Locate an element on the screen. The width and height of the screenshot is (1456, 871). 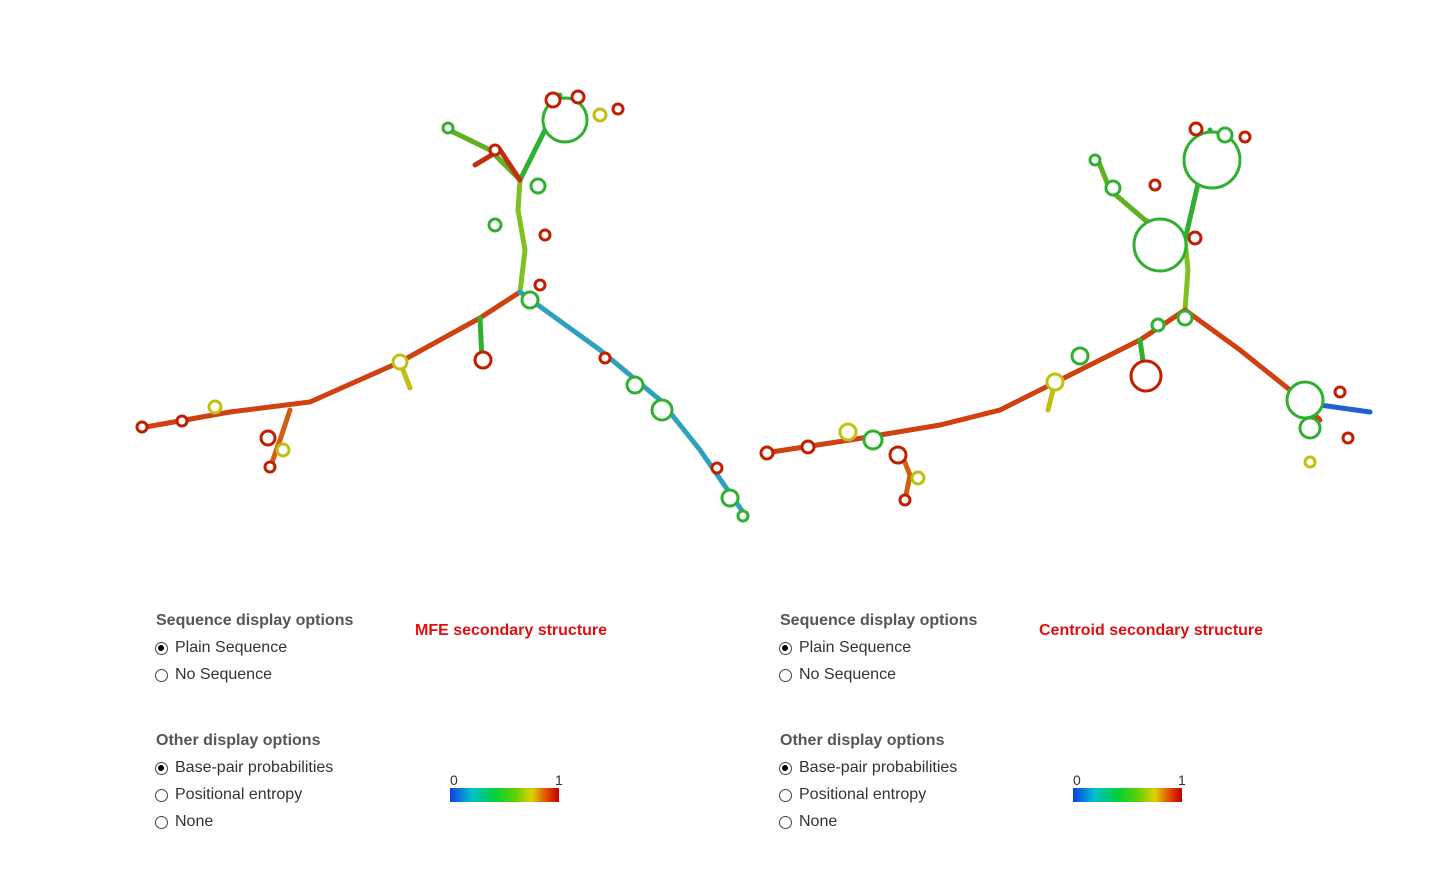
centroid-color-scale: 0 1 is located at coordinates (1129, 788).